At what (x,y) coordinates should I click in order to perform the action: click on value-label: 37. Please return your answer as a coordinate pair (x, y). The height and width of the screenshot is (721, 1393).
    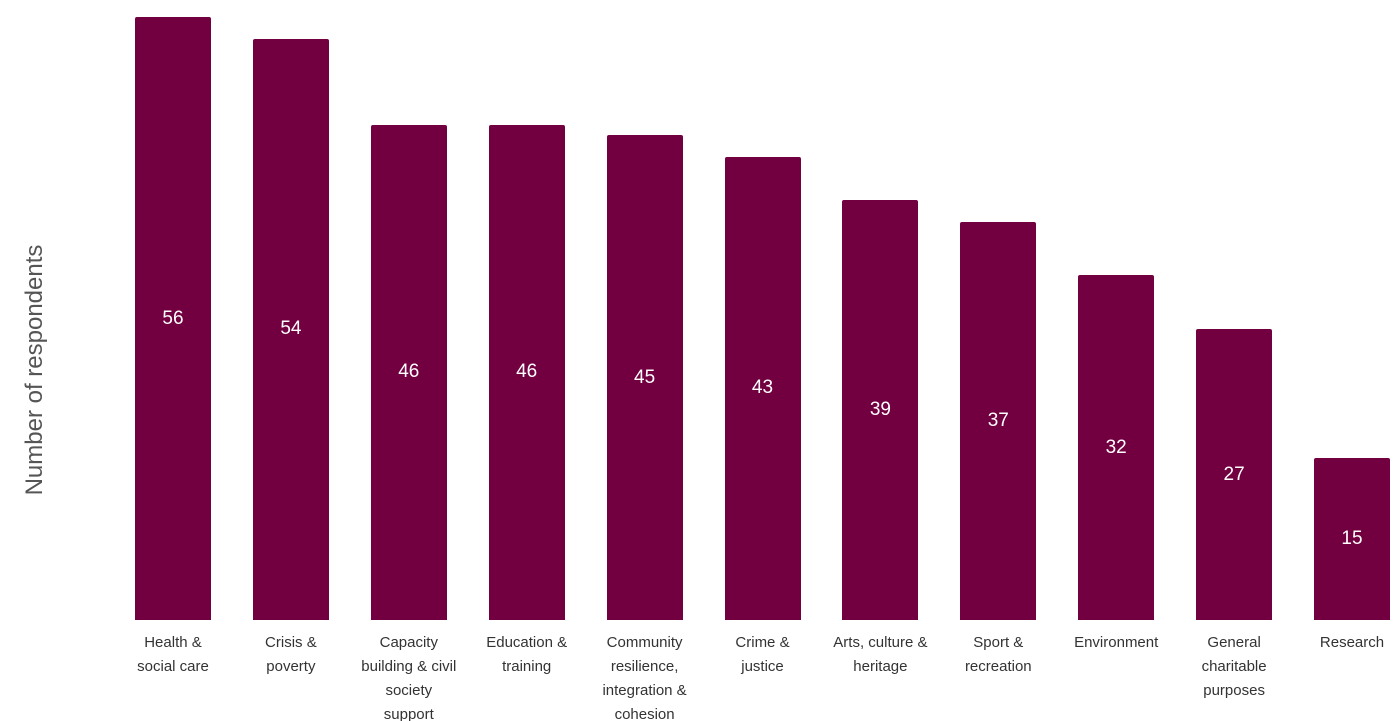
    Looking at the image, I should click on (998, 420).